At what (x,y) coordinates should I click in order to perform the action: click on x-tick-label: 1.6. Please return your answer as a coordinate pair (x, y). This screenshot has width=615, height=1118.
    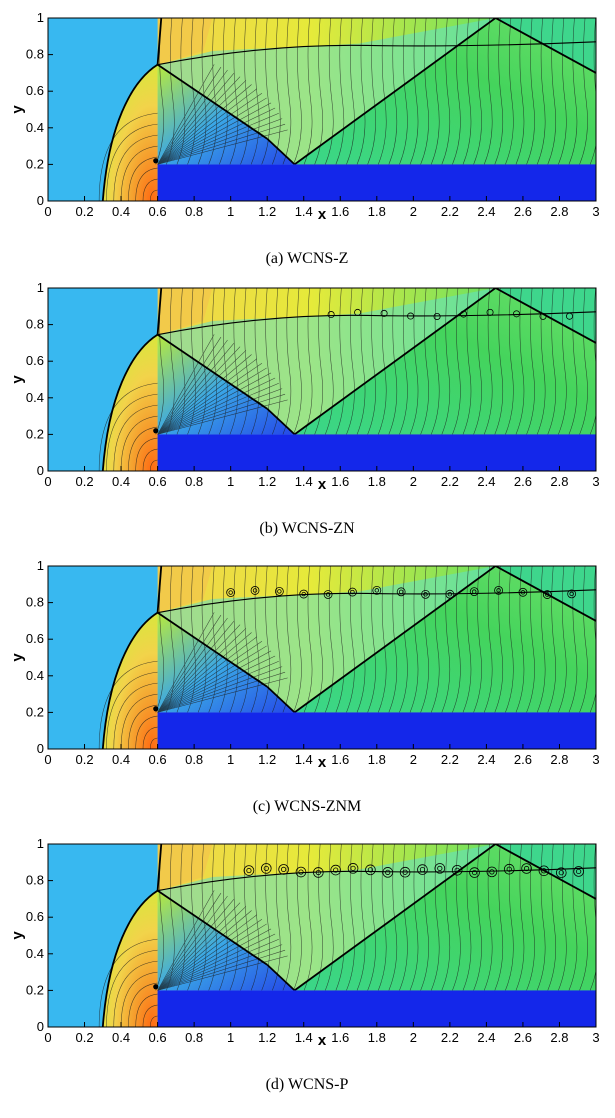
    Looking at the image, I should click on (340, 481).